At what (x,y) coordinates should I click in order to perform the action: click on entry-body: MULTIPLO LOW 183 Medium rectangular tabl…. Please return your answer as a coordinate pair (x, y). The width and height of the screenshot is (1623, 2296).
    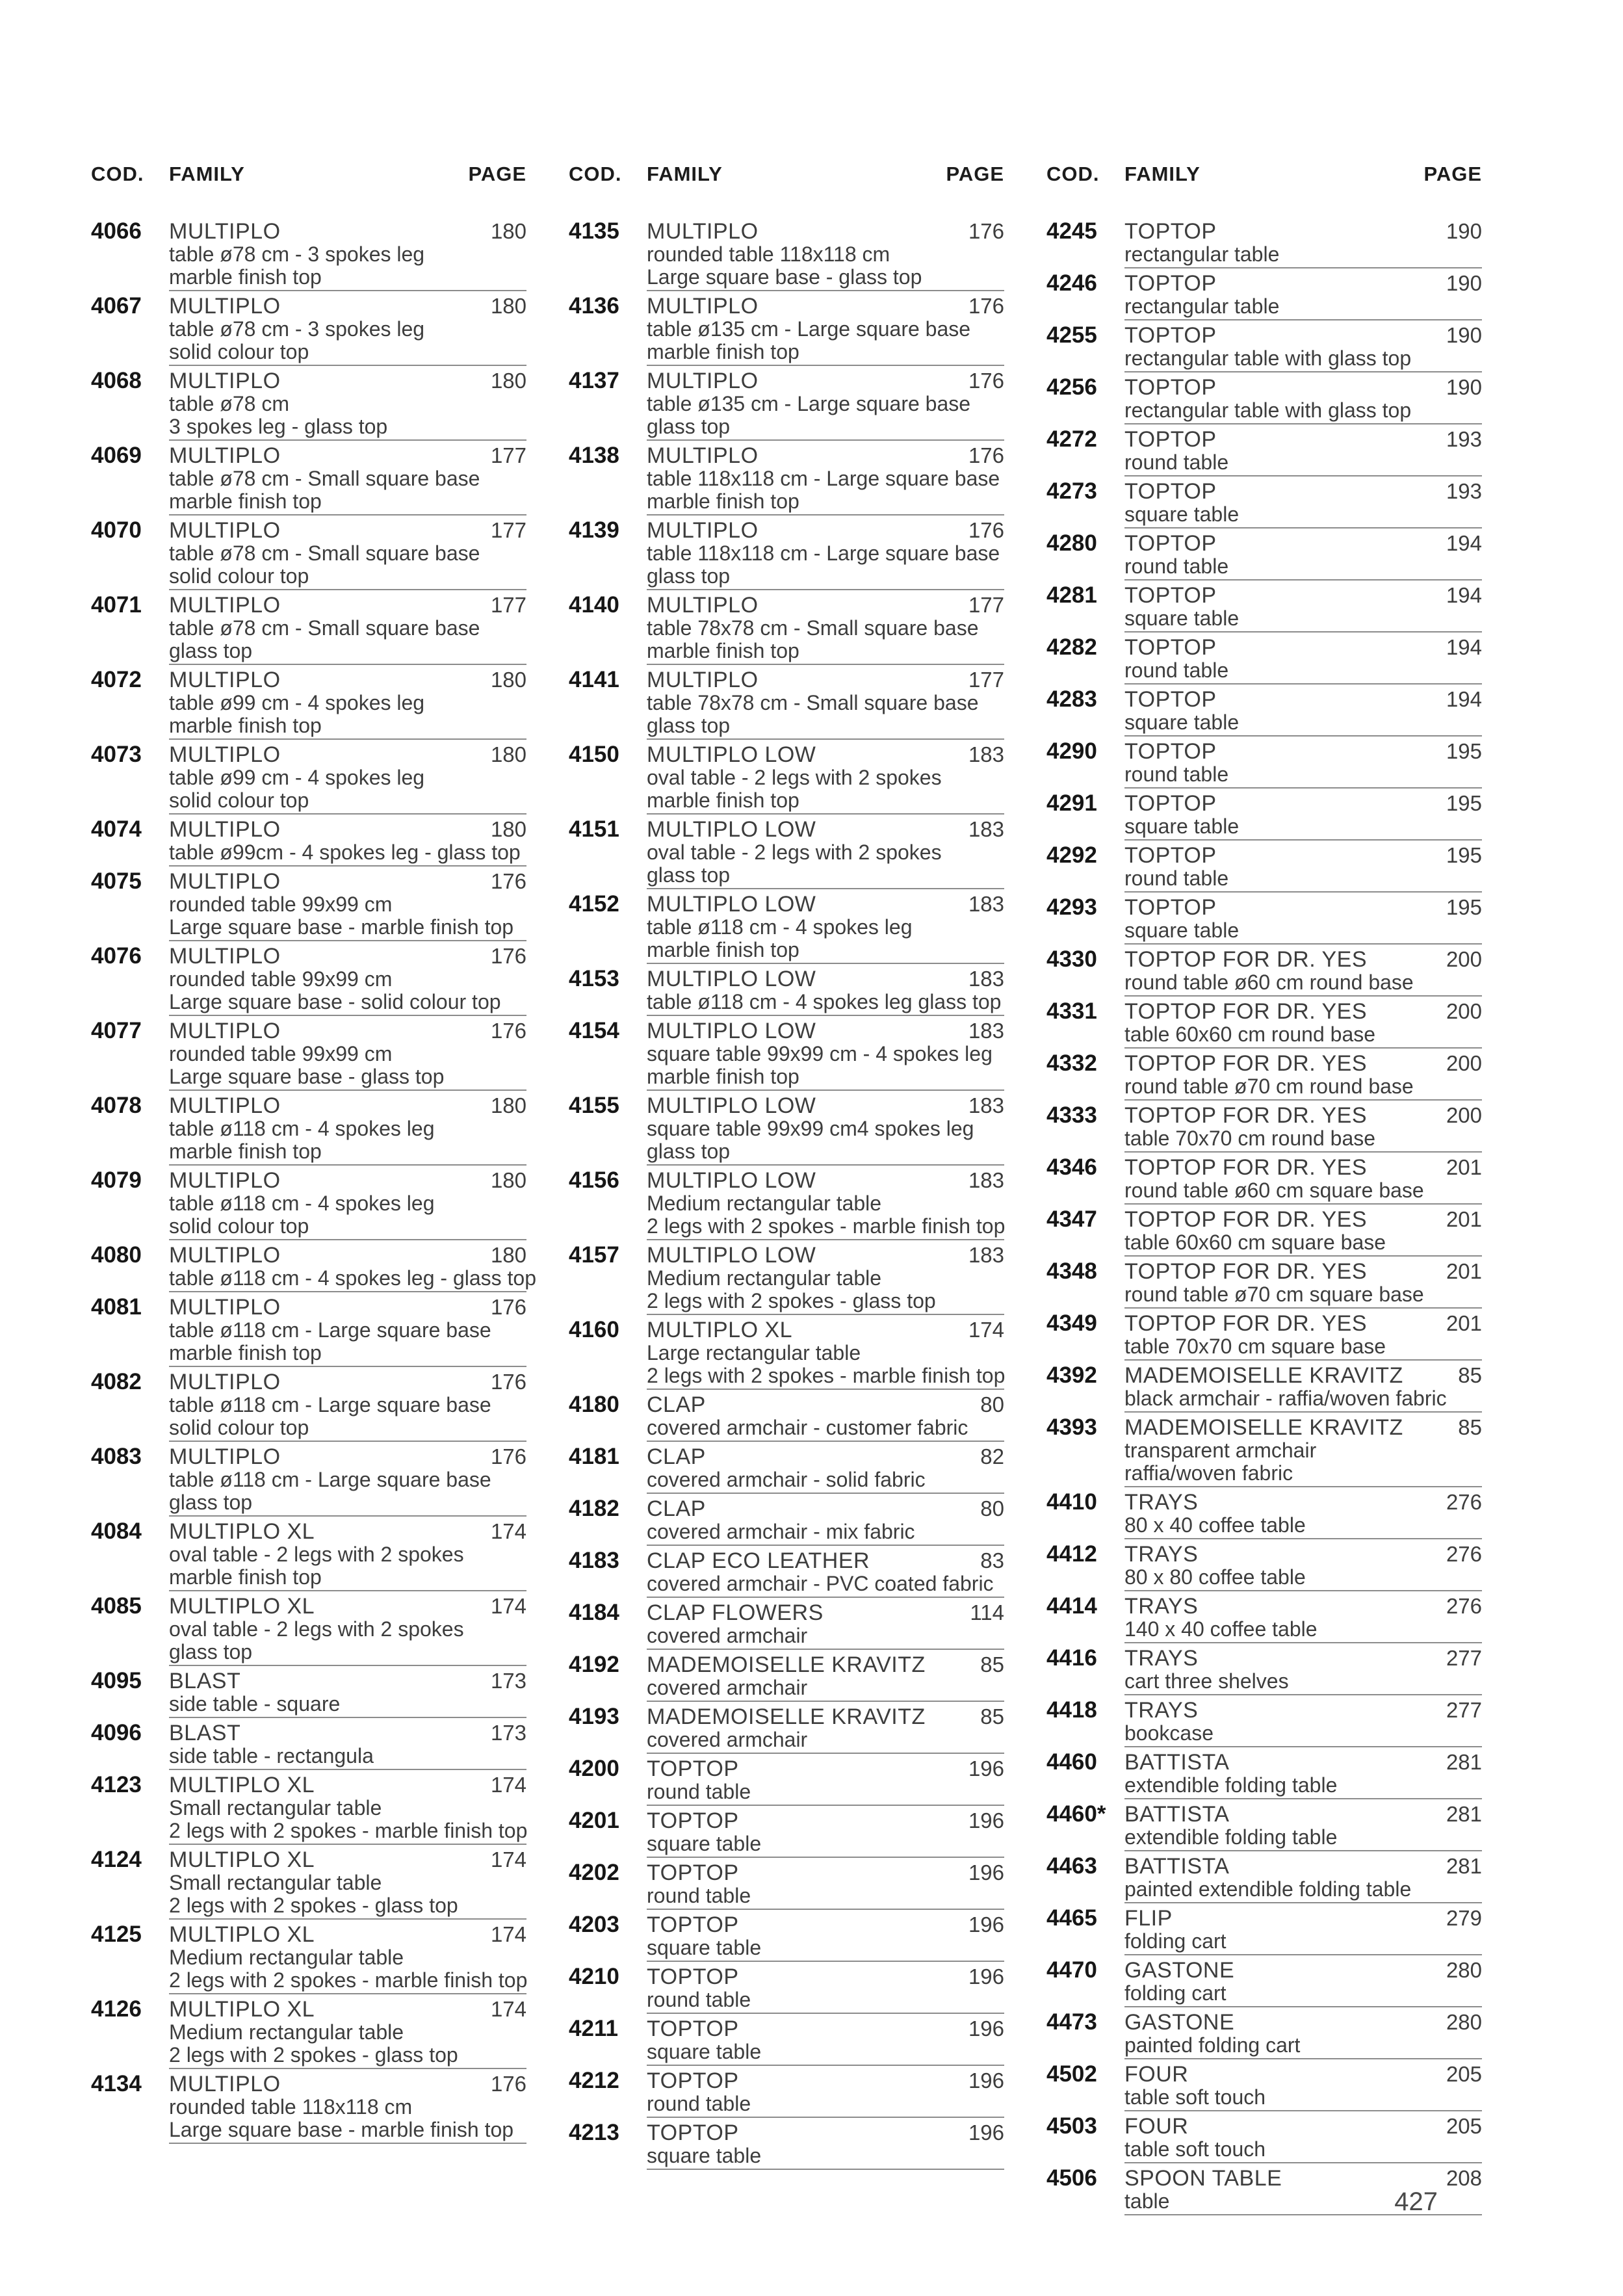
    Looking at the image, I should click on (826, 1204).